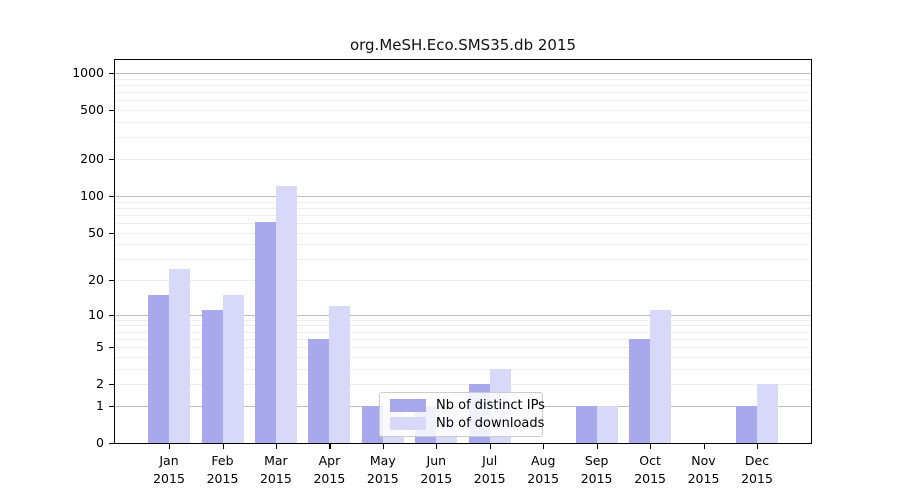 This screenshot has height=500, width=900. Describe the element at coordinates (329, 469) in the screenshot. I see `x-tick-label: Apr 2015` at that location.